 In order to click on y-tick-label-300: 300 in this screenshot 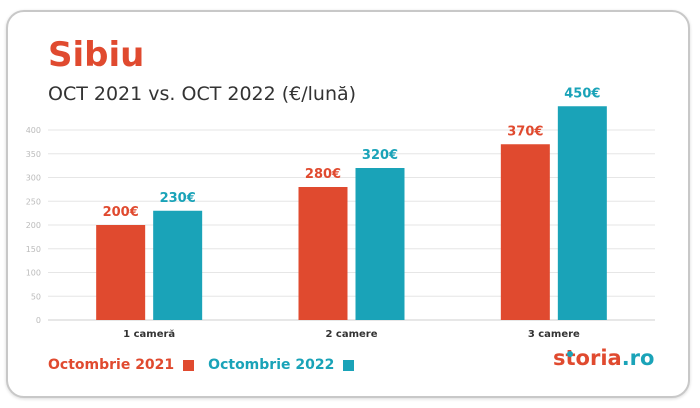, I will do `click(33, 178)`.